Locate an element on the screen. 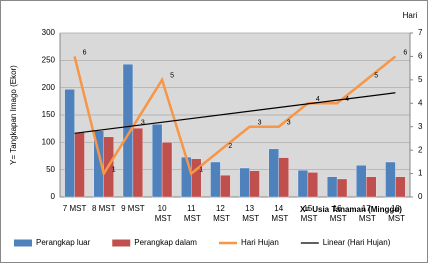 This screenshot has height=263, width=428. y2-tick-label: 3 is located at coordinates (420, 126).